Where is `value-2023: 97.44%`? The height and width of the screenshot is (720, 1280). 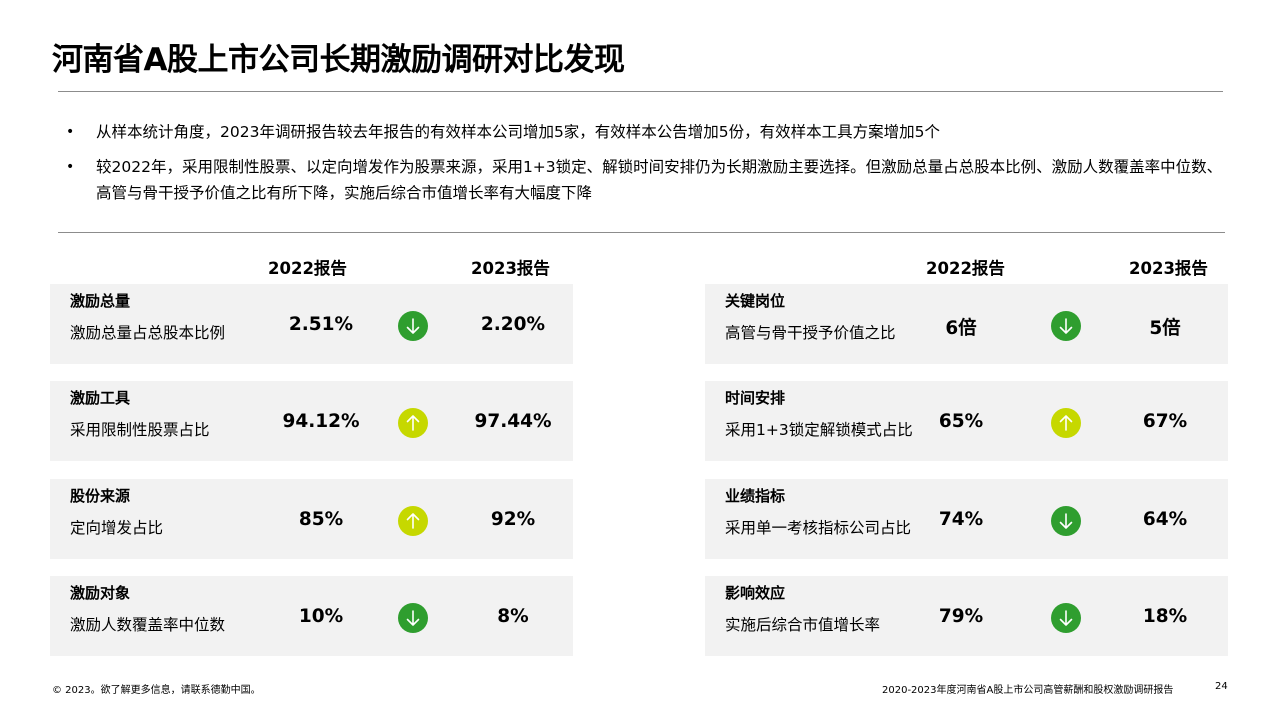 value-2023: 97.44% is located at coordinates (513, 421).